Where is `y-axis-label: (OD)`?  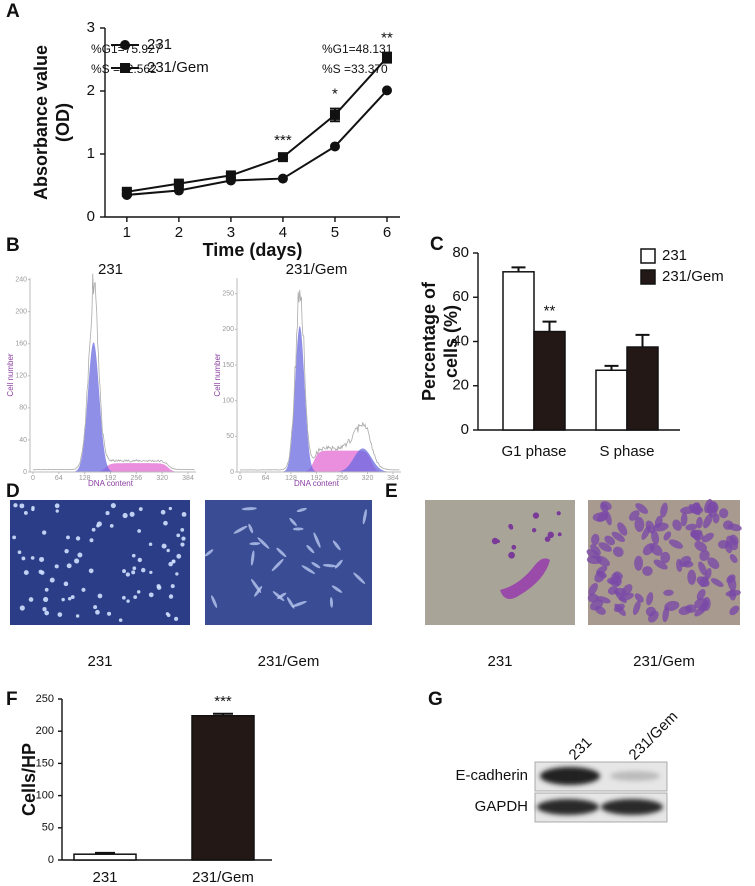
y-axis-label: (OD) is located at coordinates (63, 122).